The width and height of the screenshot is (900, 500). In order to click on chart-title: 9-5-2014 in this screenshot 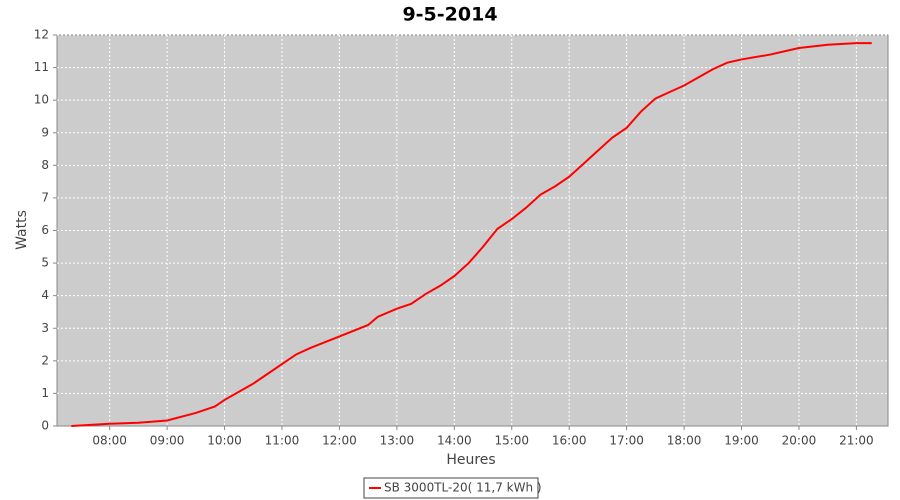, I will do `click(449, 15)`.